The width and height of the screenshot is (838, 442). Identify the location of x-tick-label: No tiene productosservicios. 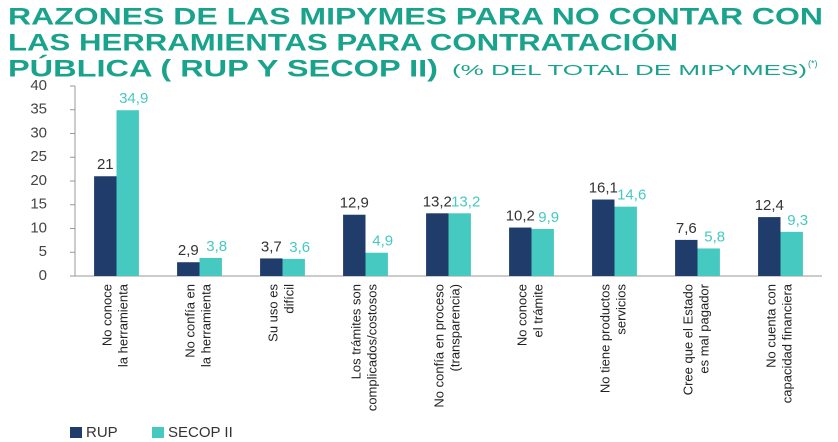
(613, 339).